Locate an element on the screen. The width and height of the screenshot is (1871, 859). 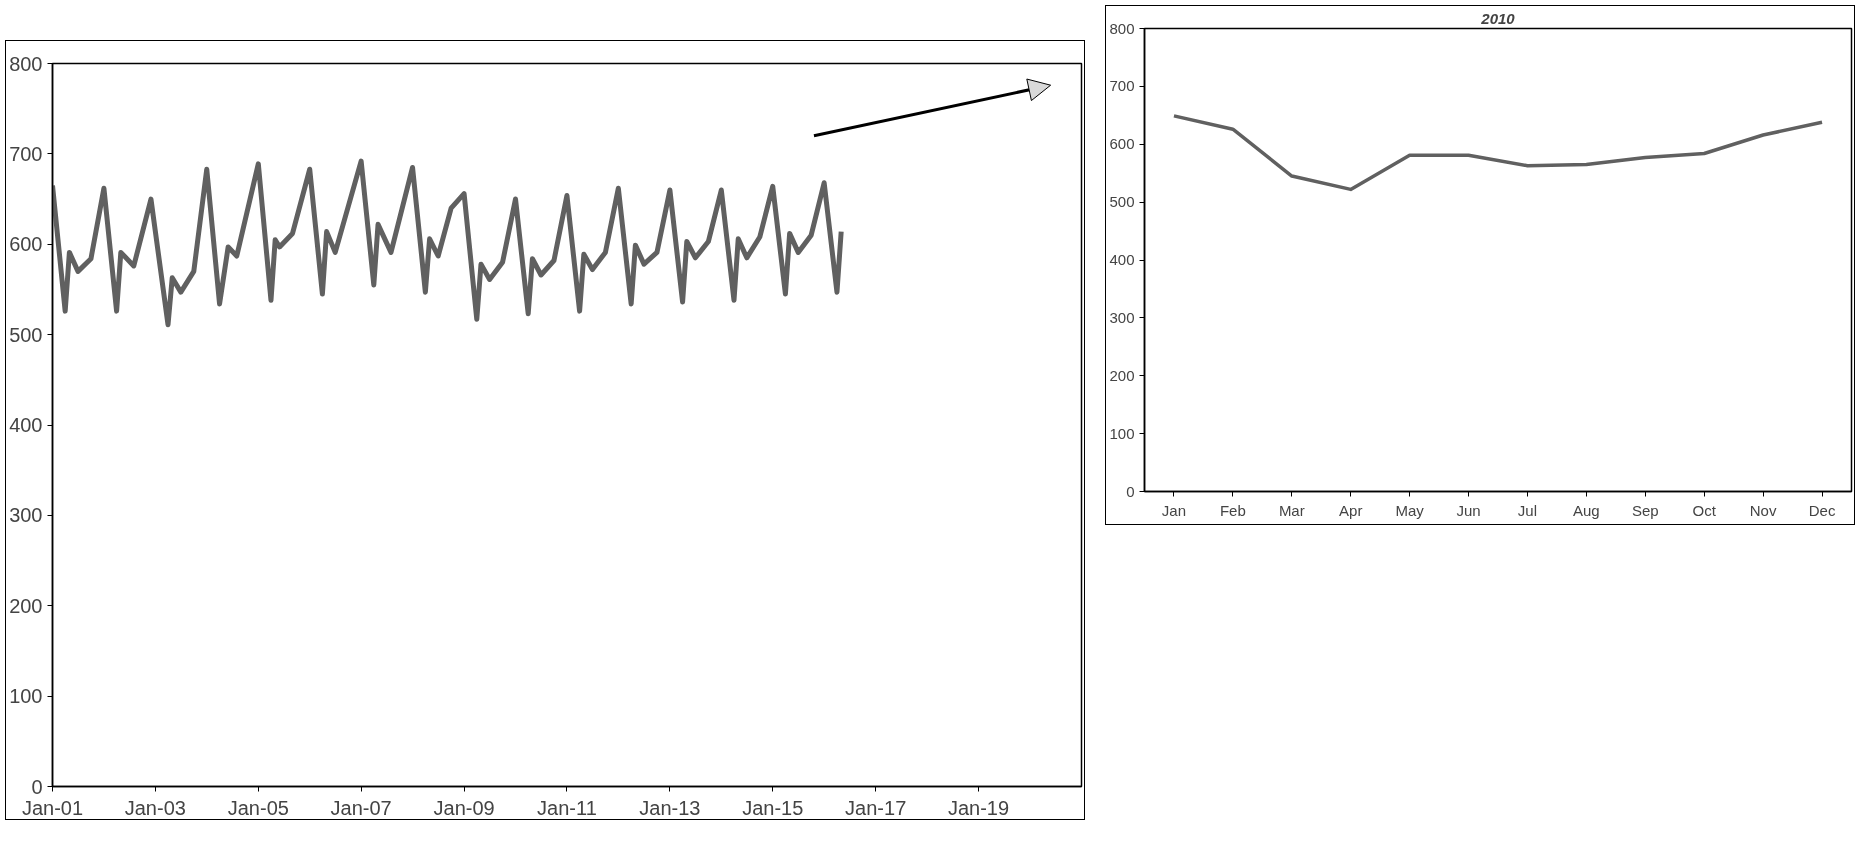
x-tick-label: Jan-03 is located at coordinates (155, 807).